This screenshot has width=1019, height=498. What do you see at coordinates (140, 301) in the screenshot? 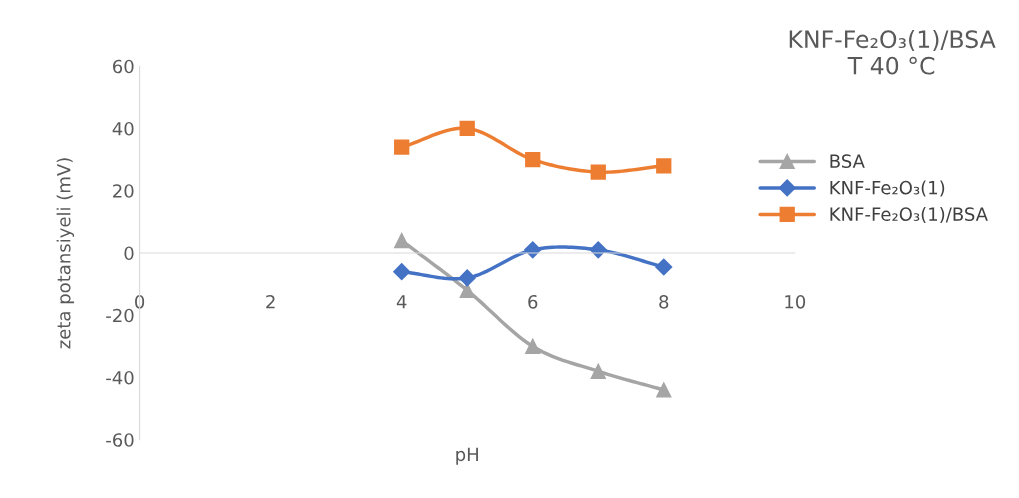
I see `x-tick-label: 0` at bounding box center [140, 301].